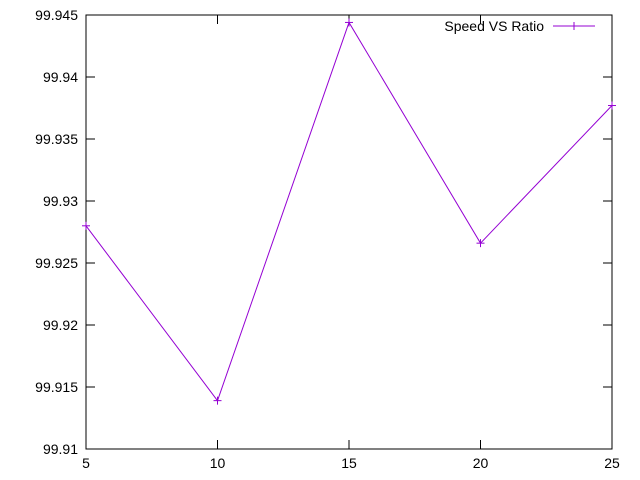 The height and width of the screenshot is (480, 640). Describe the element at coordinates (60, 325) in the screenshot. I see `y-tick-label: 99.92` at that location.